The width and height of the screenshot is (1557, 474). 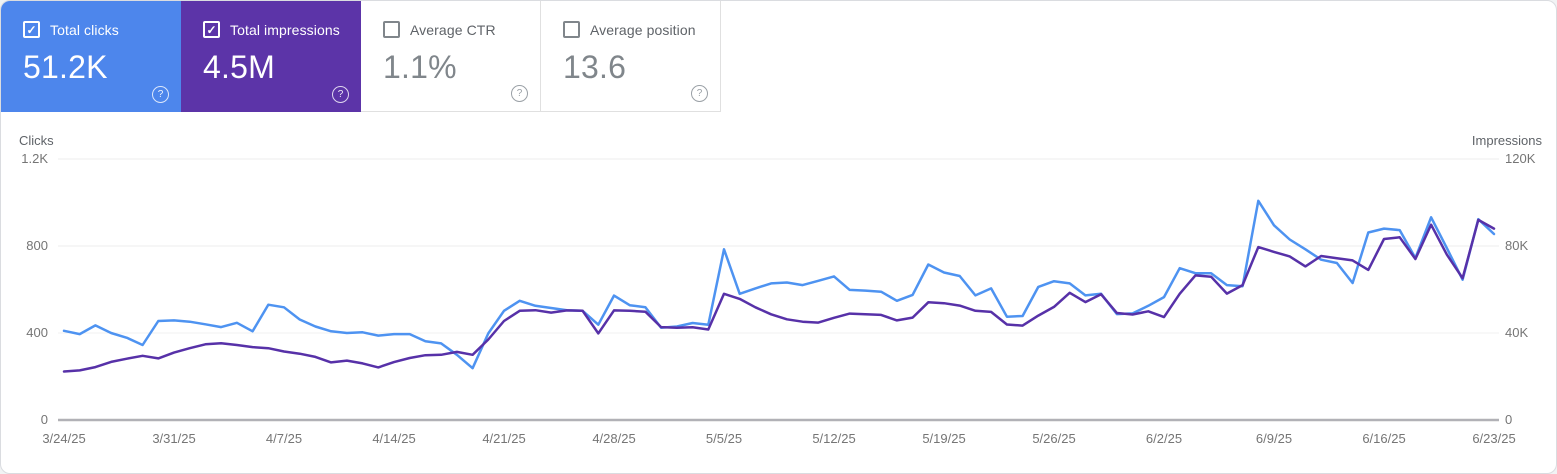 I want to click on card-total-clicks: ✓ Total clicks 51.2K ?, so click(x=91, y=56).